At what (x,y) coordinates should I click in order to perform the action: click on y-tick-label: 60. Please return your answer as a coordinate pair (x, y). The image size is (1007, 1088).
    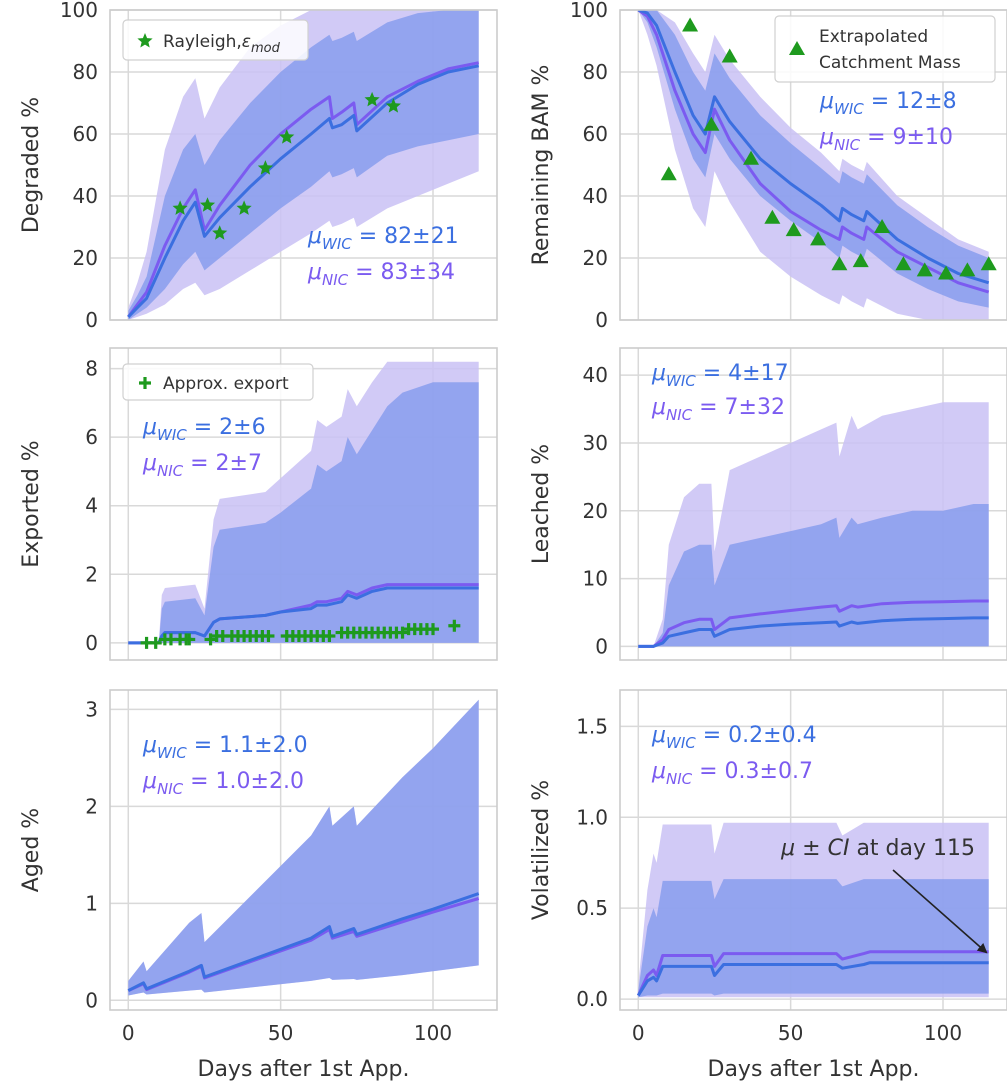
    Looking at the image, I should click on (595, 134).